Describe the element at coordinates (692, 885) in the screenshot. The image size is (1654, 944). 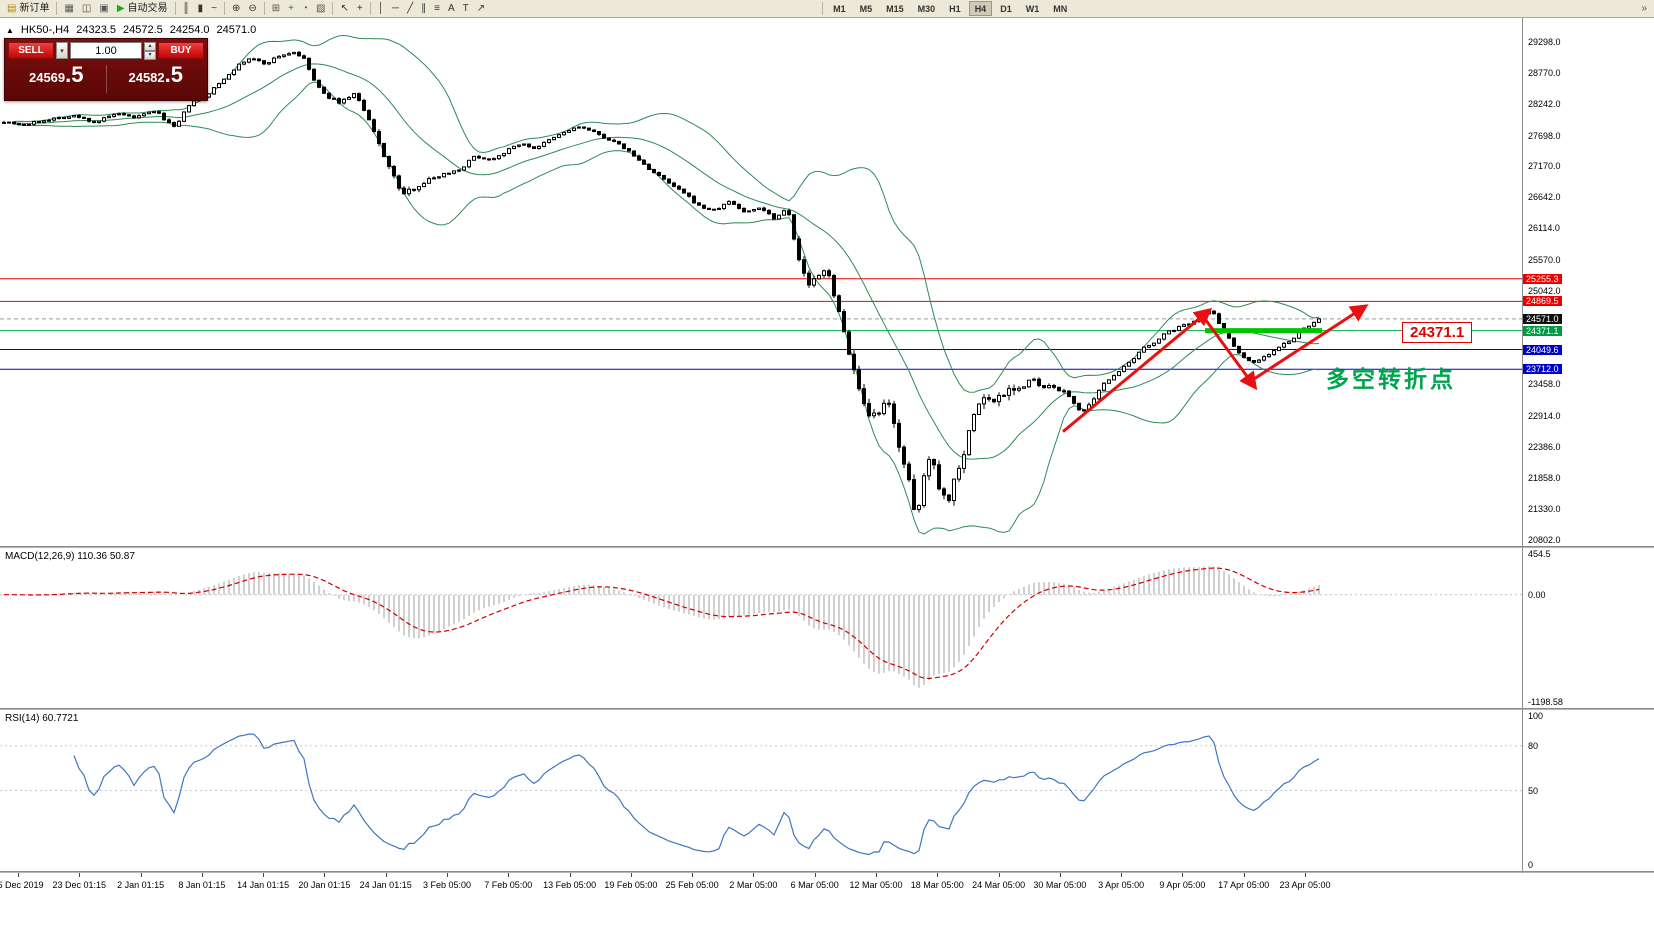
I see `time-axis-label: 25 Feb 05:00` at that location.